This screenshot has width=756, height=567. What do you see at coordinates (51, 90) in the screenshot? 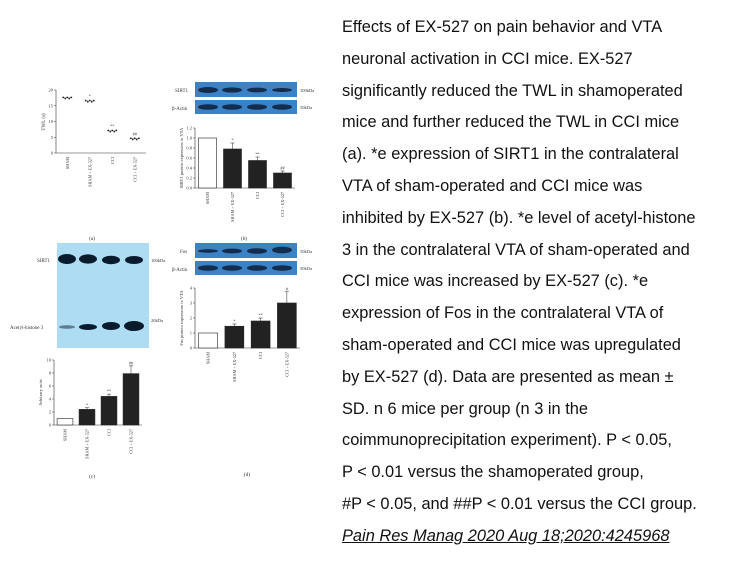
I see `y-tick-label: 20` at bounding box center [51, 90].